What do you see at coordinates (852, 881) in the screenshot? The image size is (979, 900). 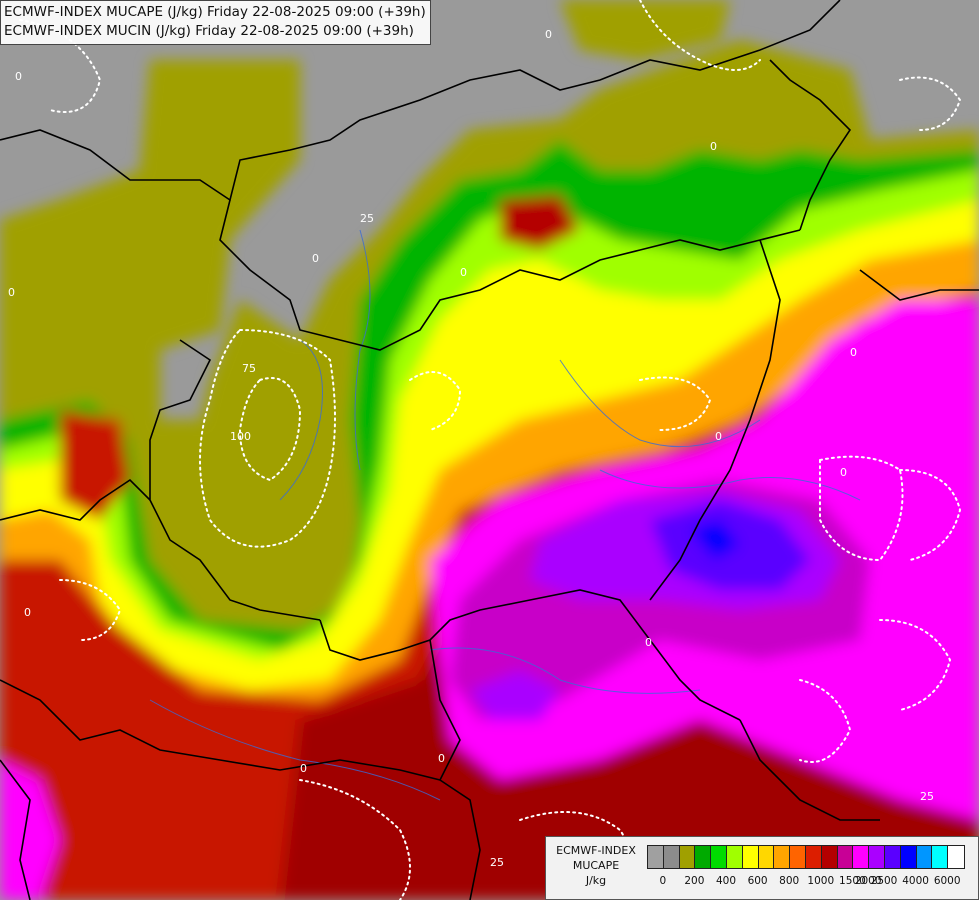 I see `legend-tick-label: 1500` at bounding box center [852, 881].